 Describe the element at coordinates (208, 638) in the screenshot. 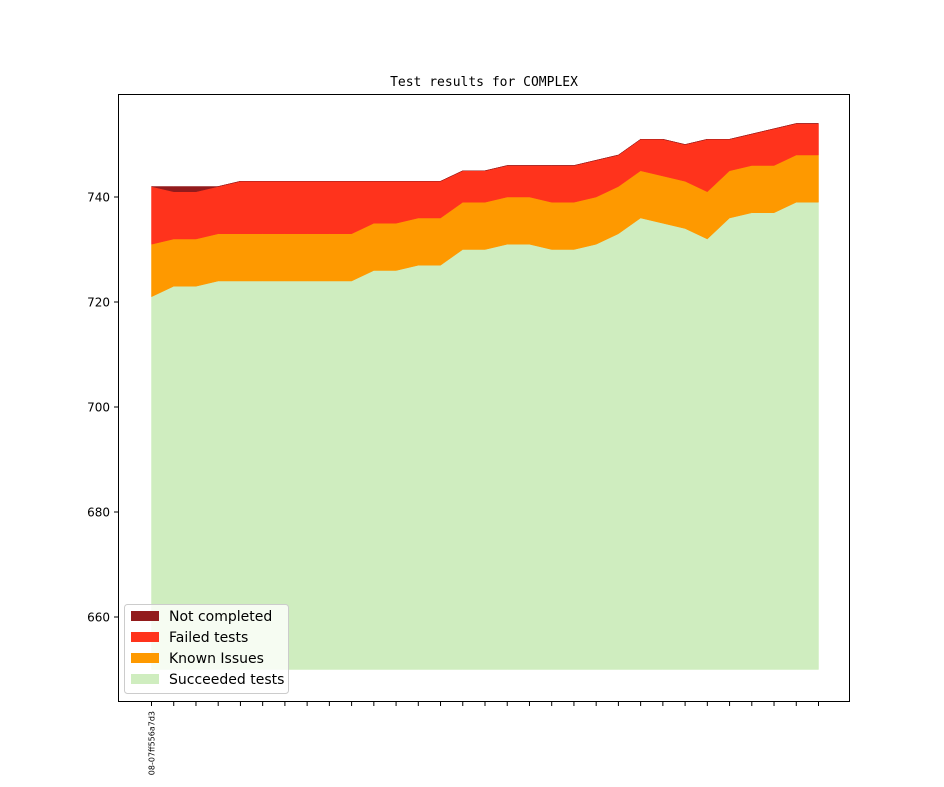

I see `legend-label: Failed tests` at that location.